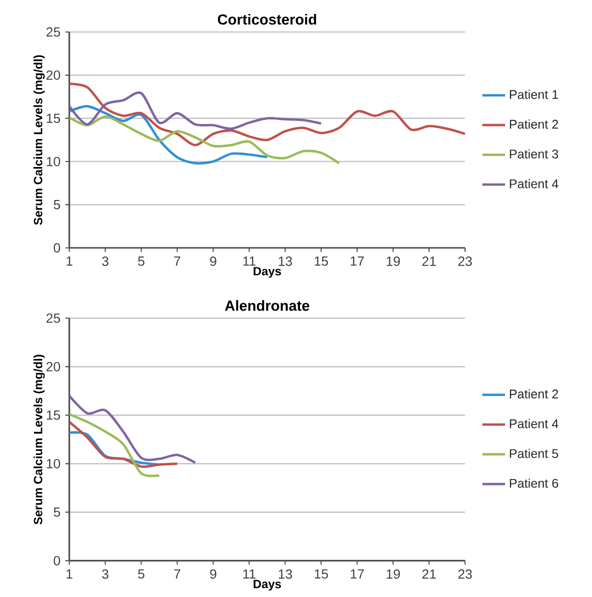 The width and height of the screenshot is (592, 597). Describe the element at coordinates (534, 154) in the screenshot. I see `legend-label: Patient 3` at that location.